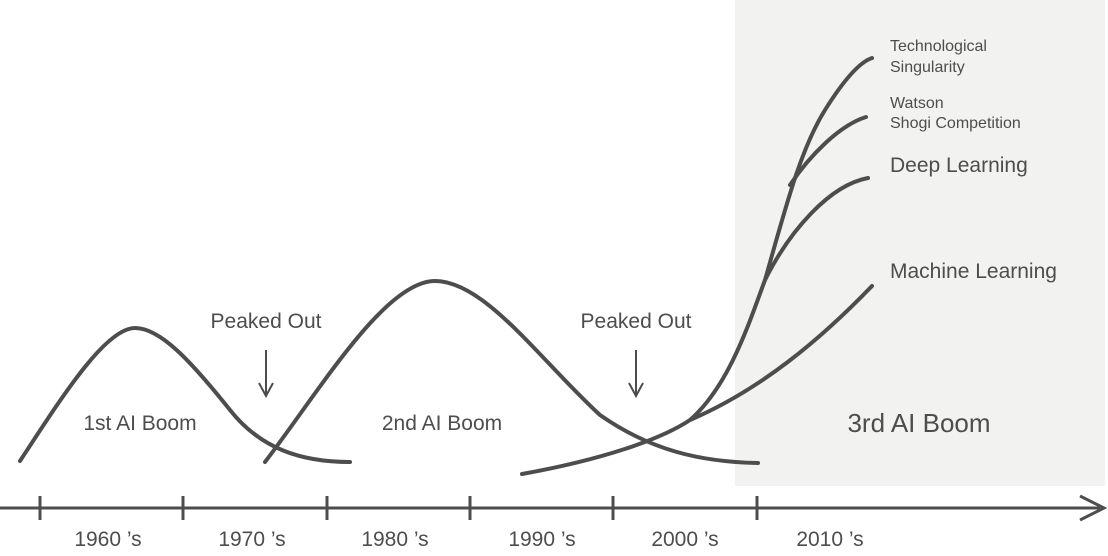  What do you see at coordinates (927, 67) in the screenshot?
I see `singularity-label-line2: Singularity` at bounding box center [927, 67].